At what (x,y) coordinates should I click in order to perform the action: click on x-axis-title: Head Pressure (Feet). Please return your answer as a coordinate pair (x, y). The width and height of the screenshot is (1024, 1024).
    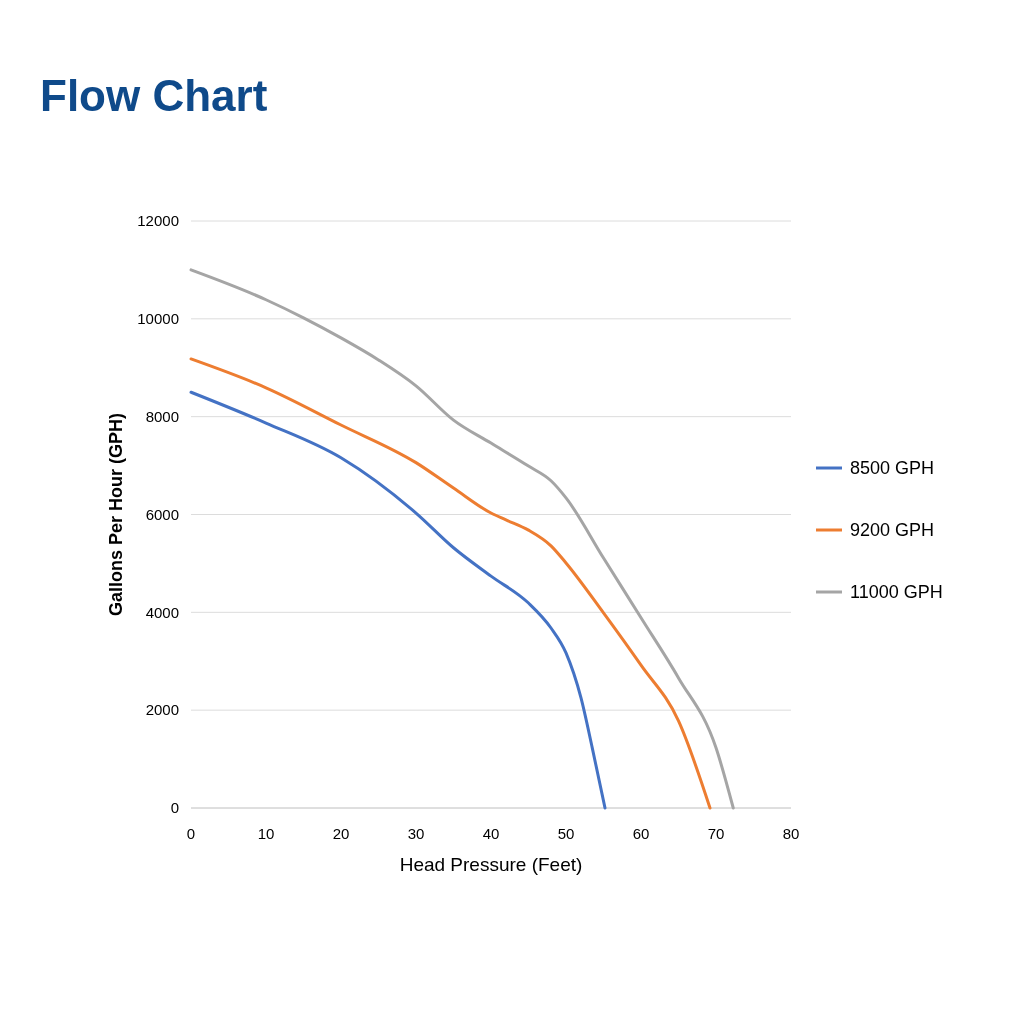
    Looking at the image, I should click on (491, 864).